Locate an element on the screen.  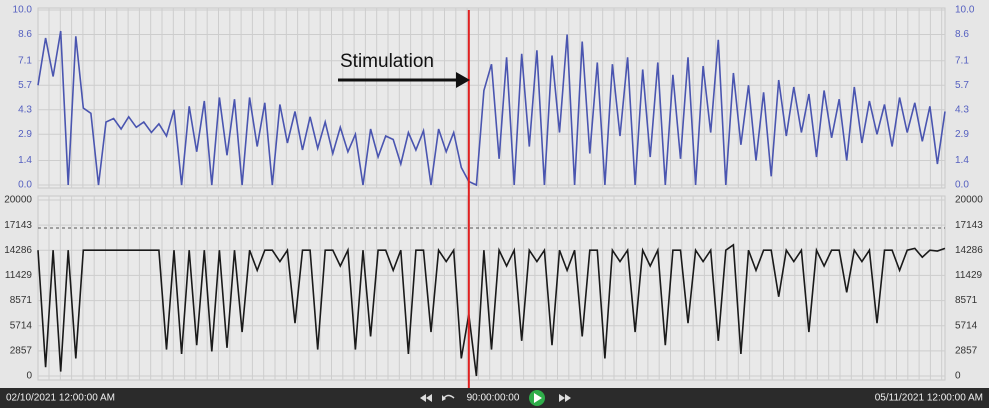
fast-forward-button is located at coordinates (565, 398).